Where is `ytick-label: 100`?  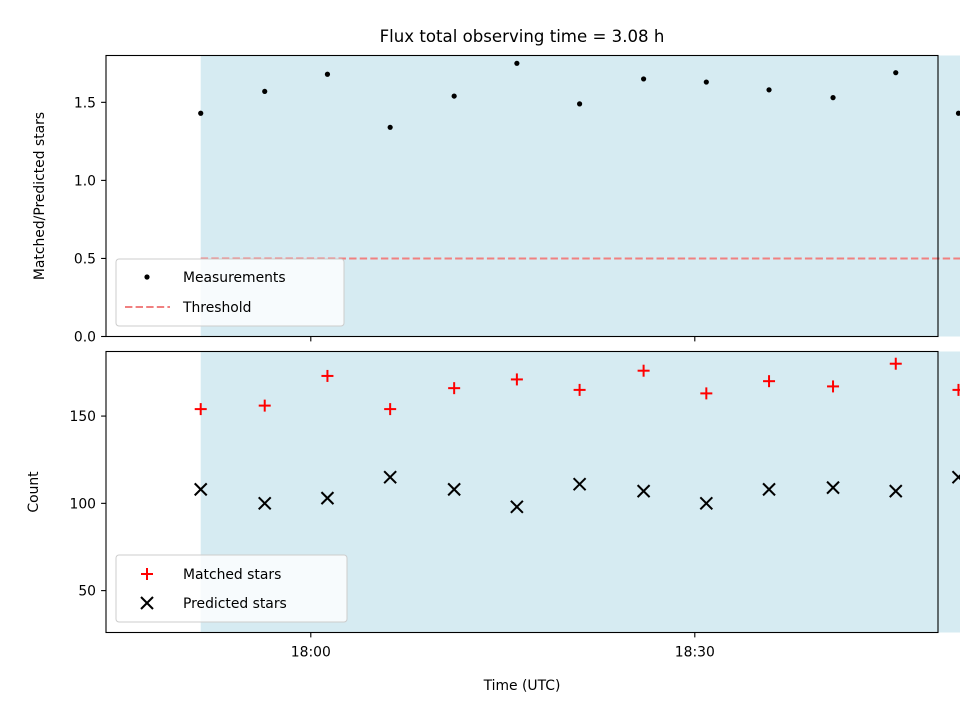
ytick-label: 100 is located at coordinates (82, 504).